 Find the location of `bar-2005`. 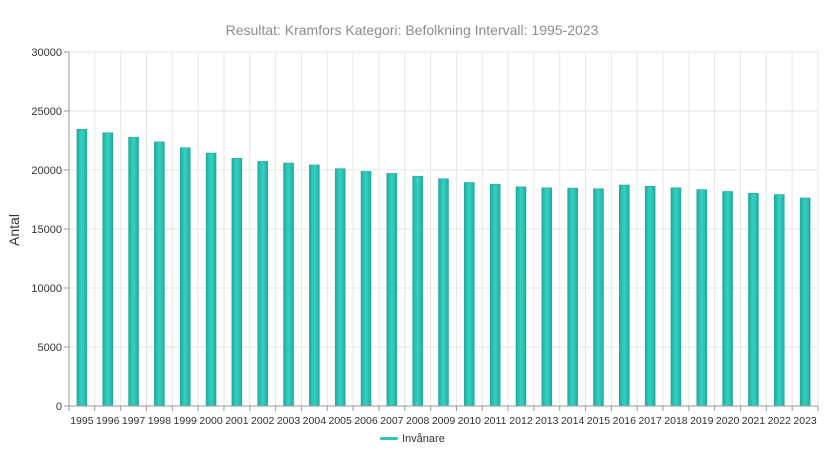

bar-2005 is located at coordinates (340, 287).